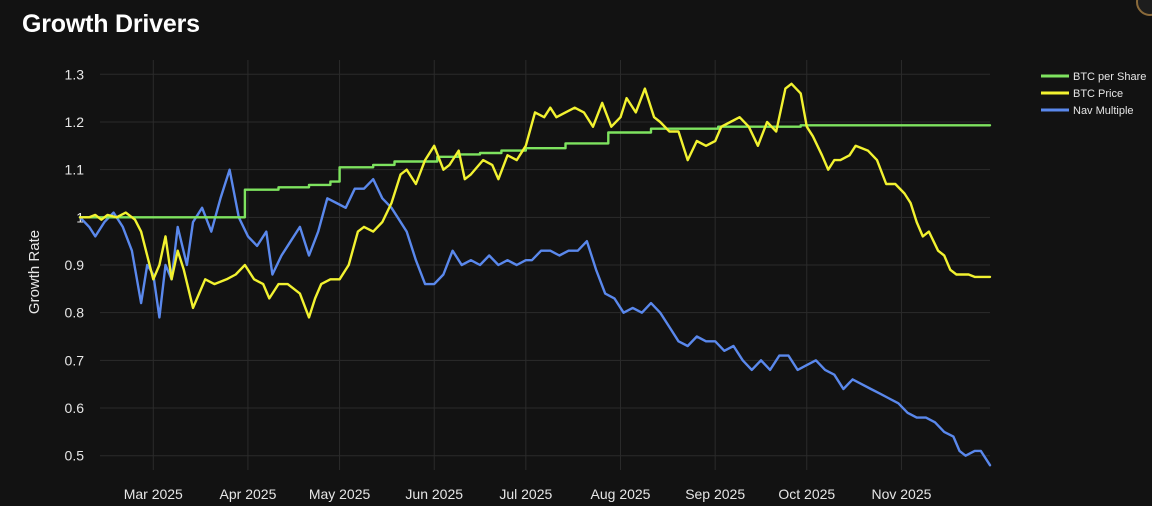  What do you see at coordinates (434, 494) in the screenshot?
I see `x-tick-label: Jun 2025` at bounding box center [434, 494].